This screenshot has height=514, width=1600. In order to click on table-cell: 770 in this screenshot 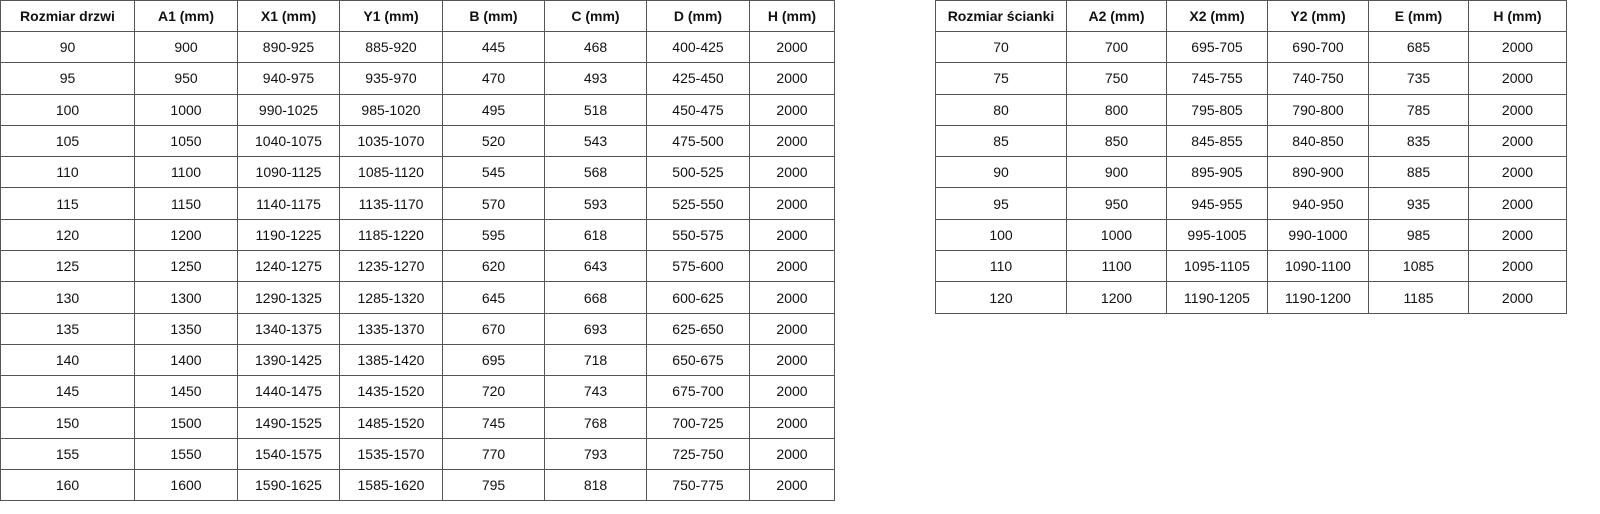, I will do `click(493, 454)`.